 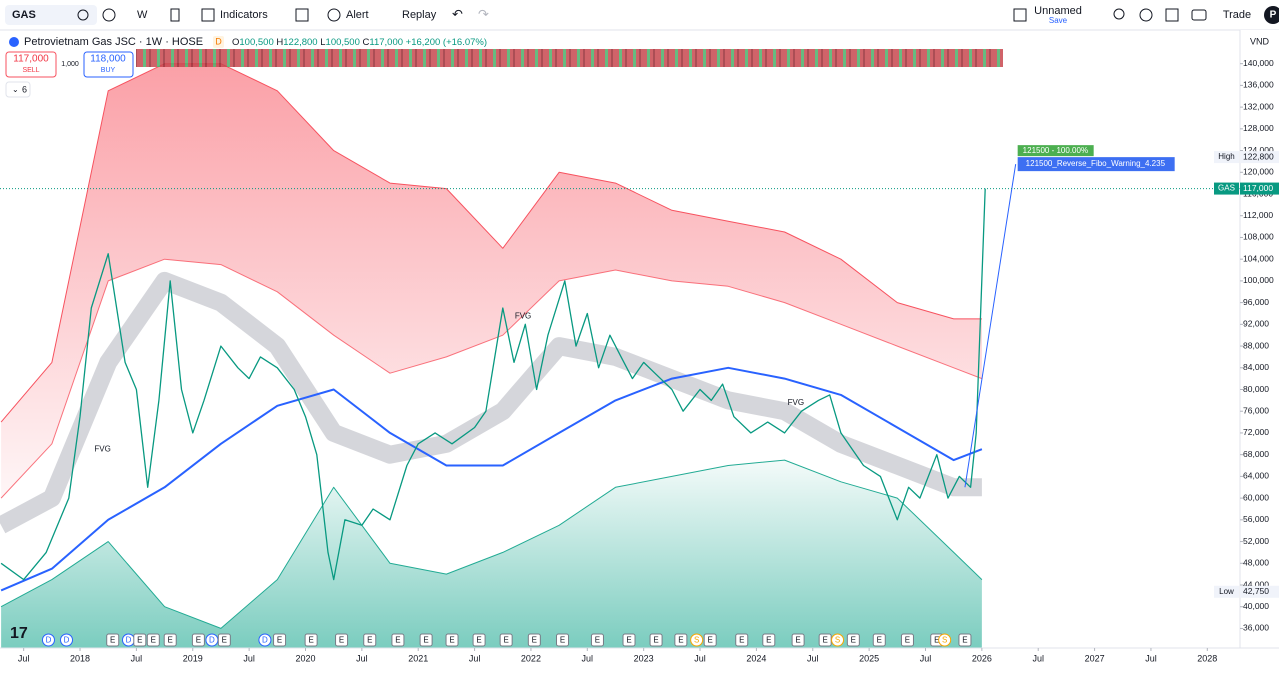 I want to click on add-symbol, so click(x=109, y=15).